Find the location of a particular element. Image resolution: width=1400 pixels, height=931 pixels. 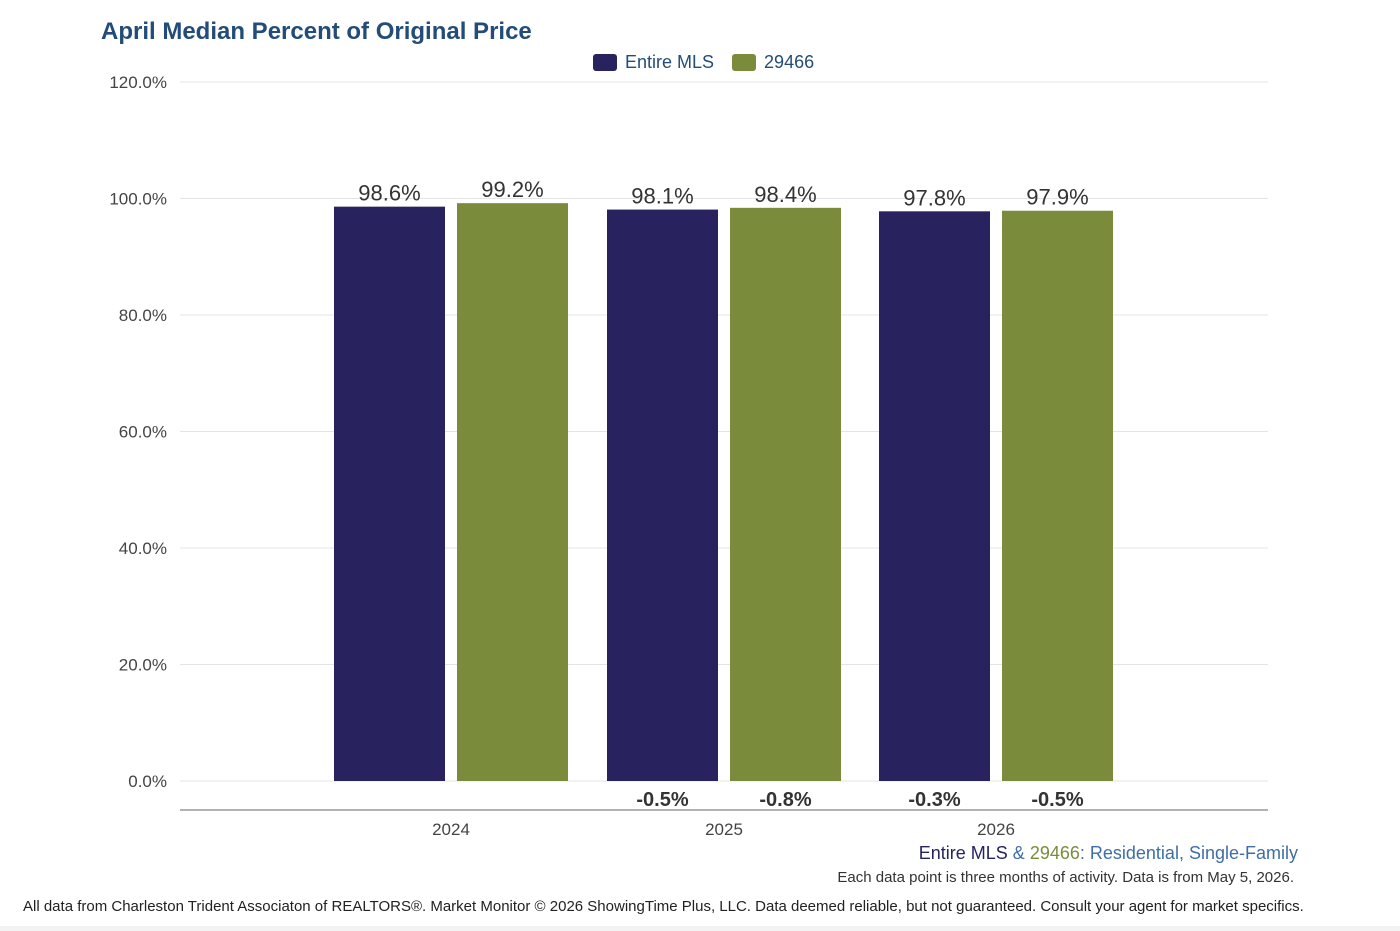

change-label-29466-2026: -0.5% is located at coordinates (1057, 800).